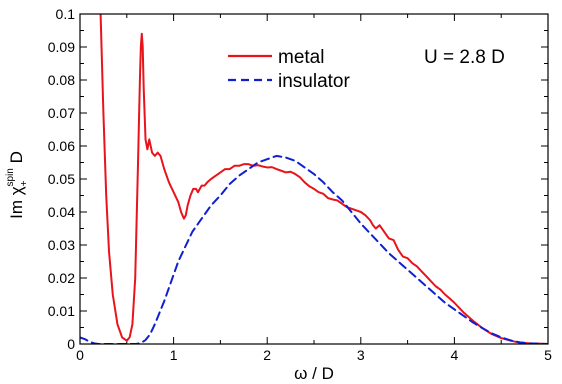  Describe the element at coordinates (80, 355) in the screenshot. I see `x-tick-label: 0` at that location.